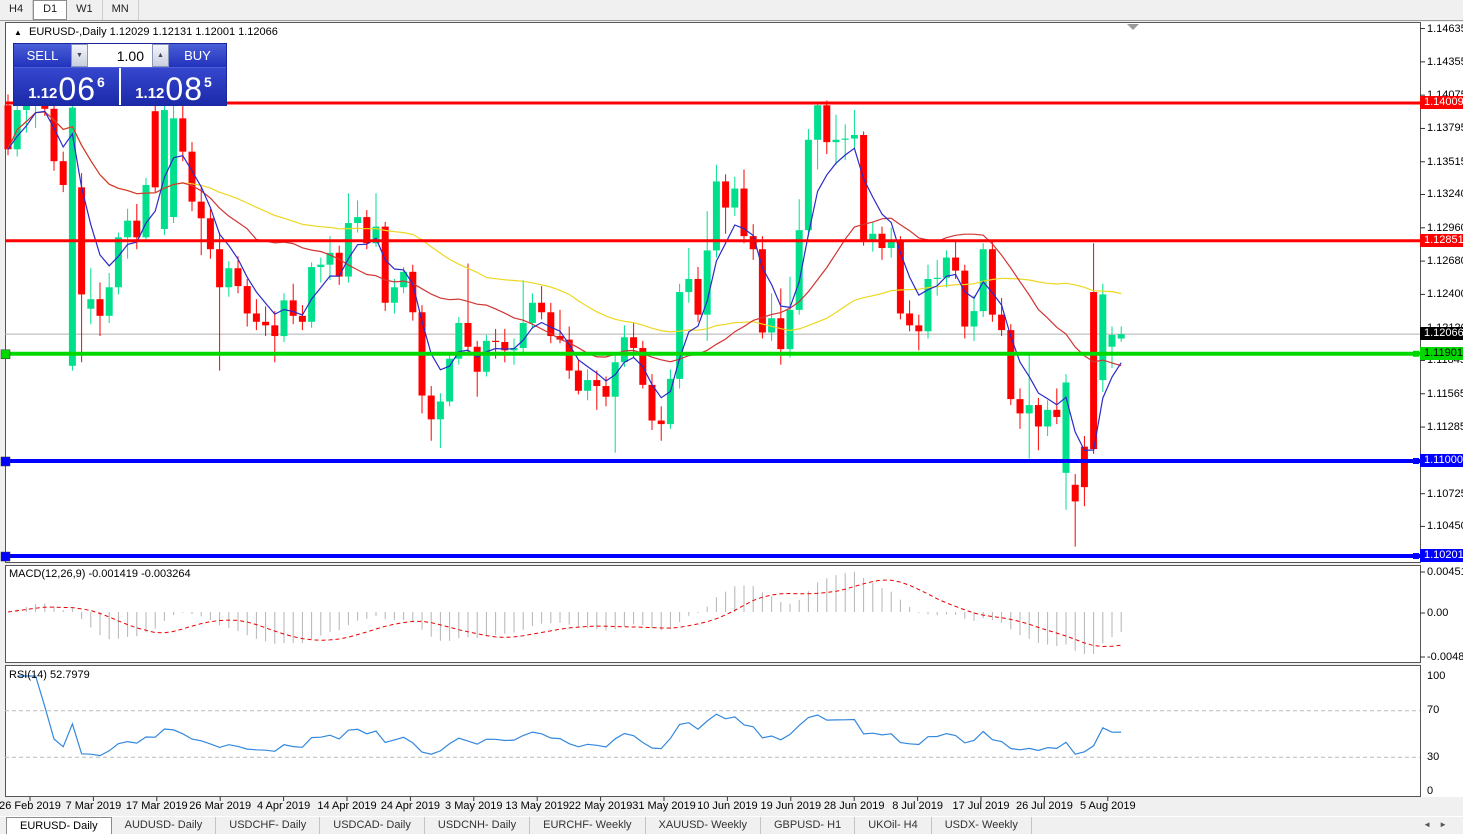 This screenshot has height=834, width=1463. I want to click on buy-price-big: 08, so click(184, 89).